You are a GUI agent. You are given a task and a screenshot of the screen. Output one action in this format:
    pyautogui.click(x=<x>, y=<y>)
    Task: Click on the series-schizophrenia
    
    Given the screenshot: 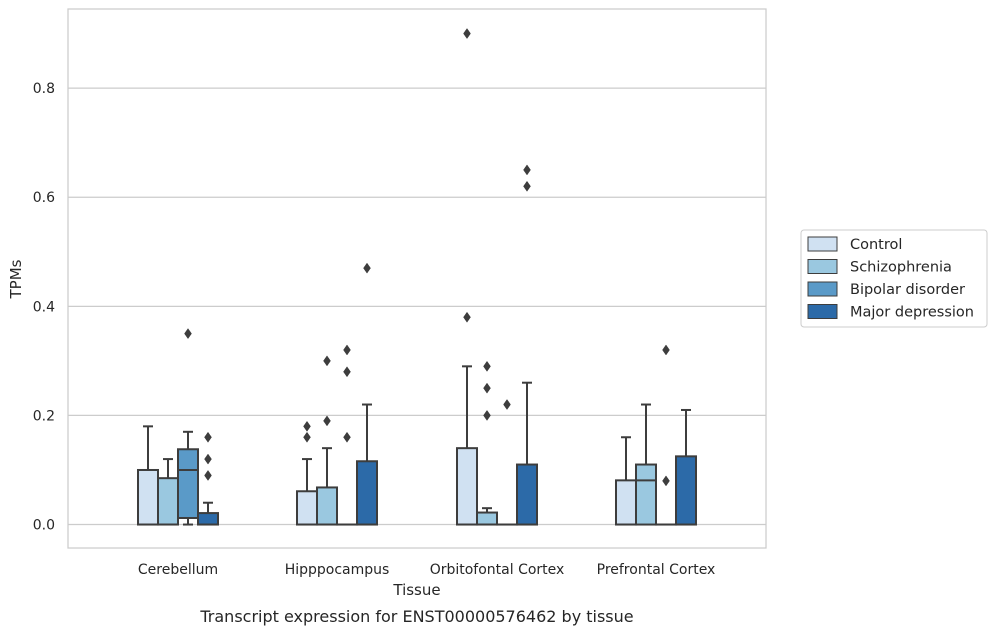 What is the action you would take?
    pyautogui.click(x=407, y=440)
    